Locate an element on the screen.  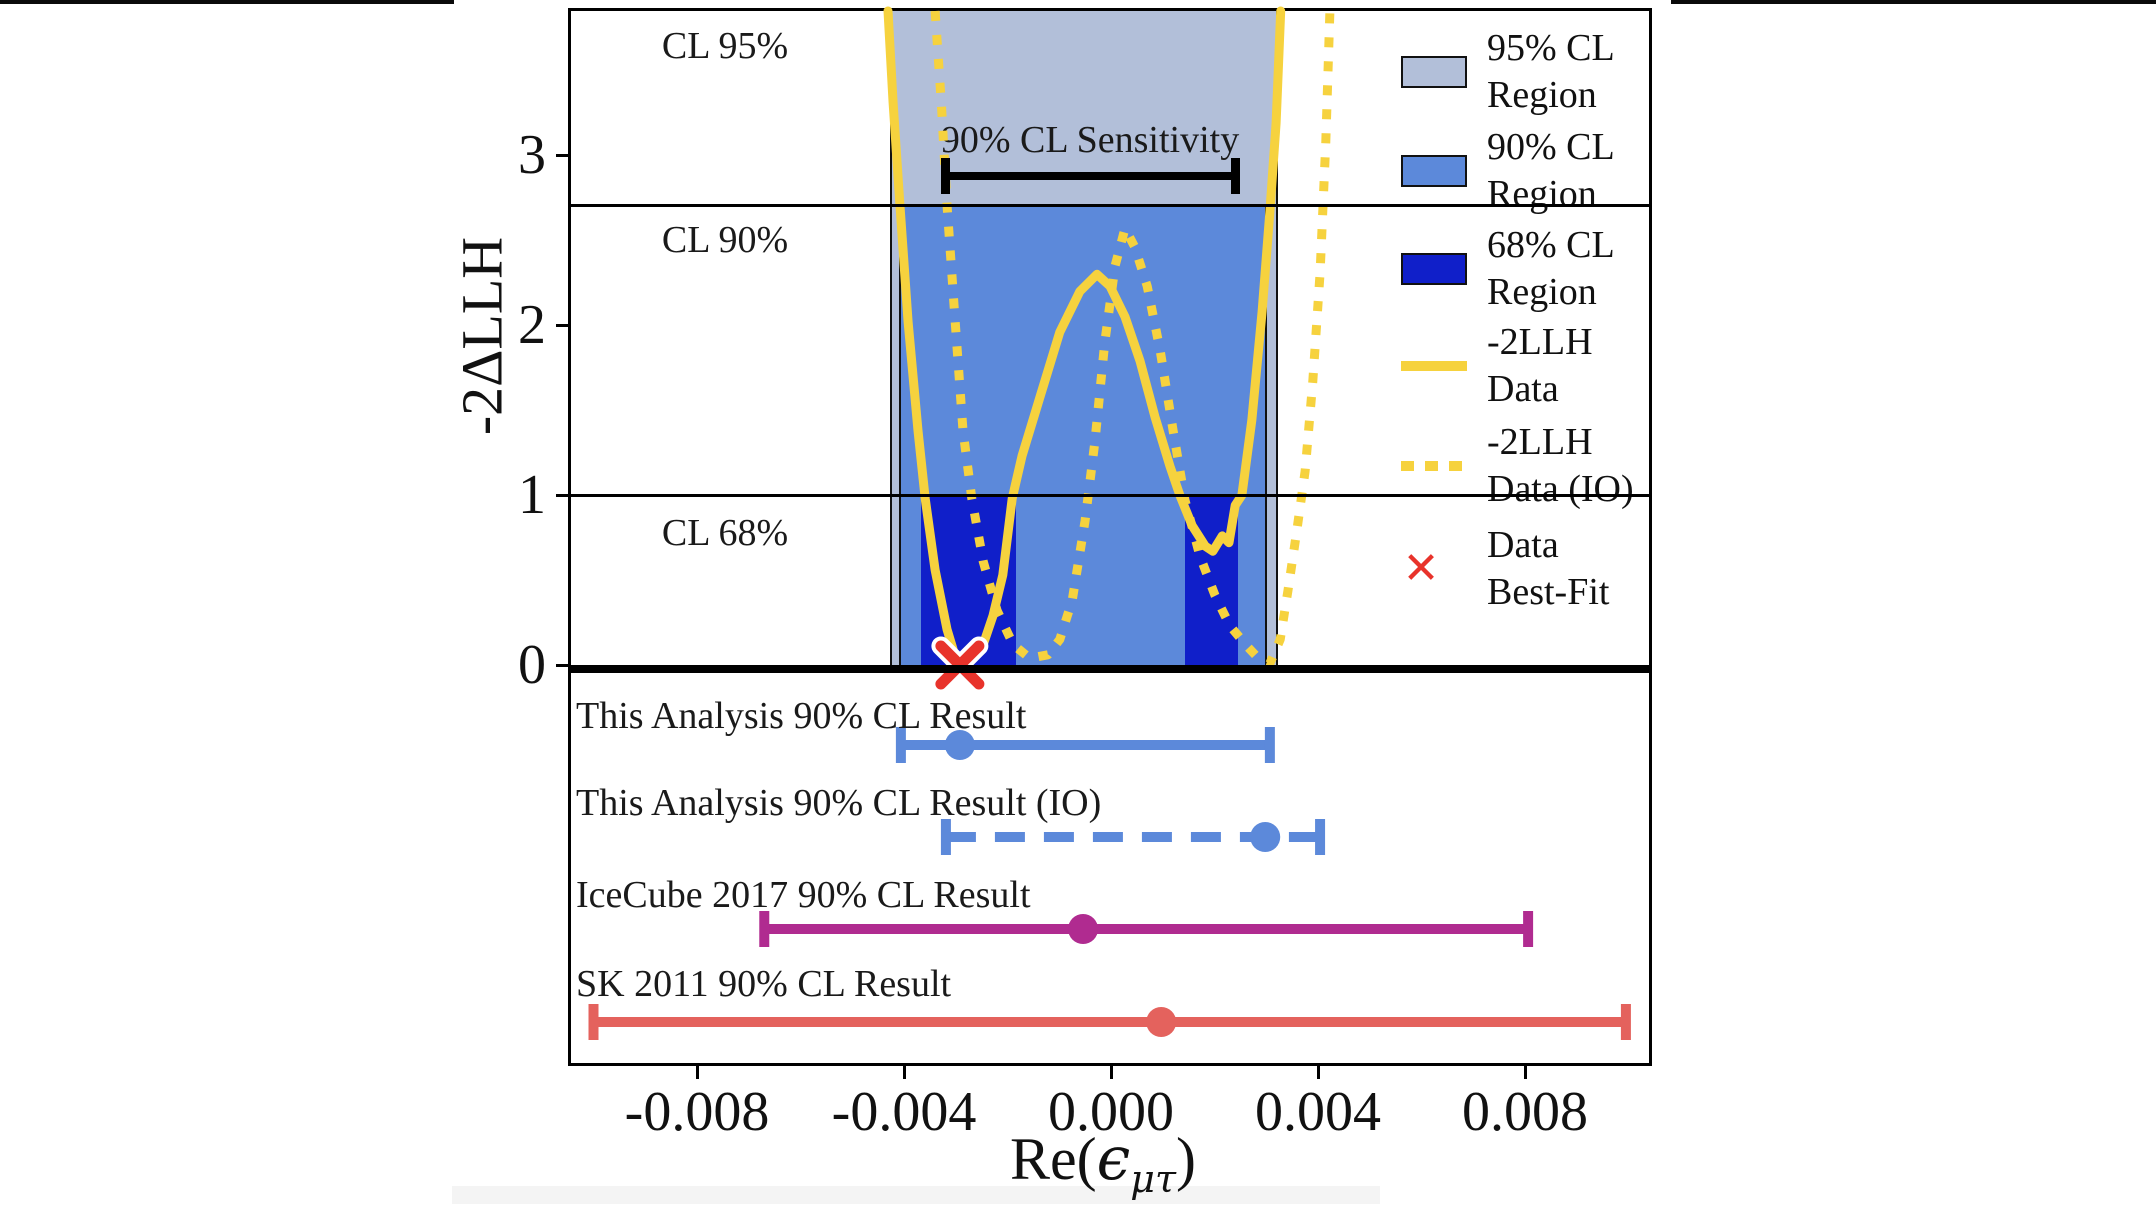
xlabel-suffix: ) is located at coordinates (1185, 1159).